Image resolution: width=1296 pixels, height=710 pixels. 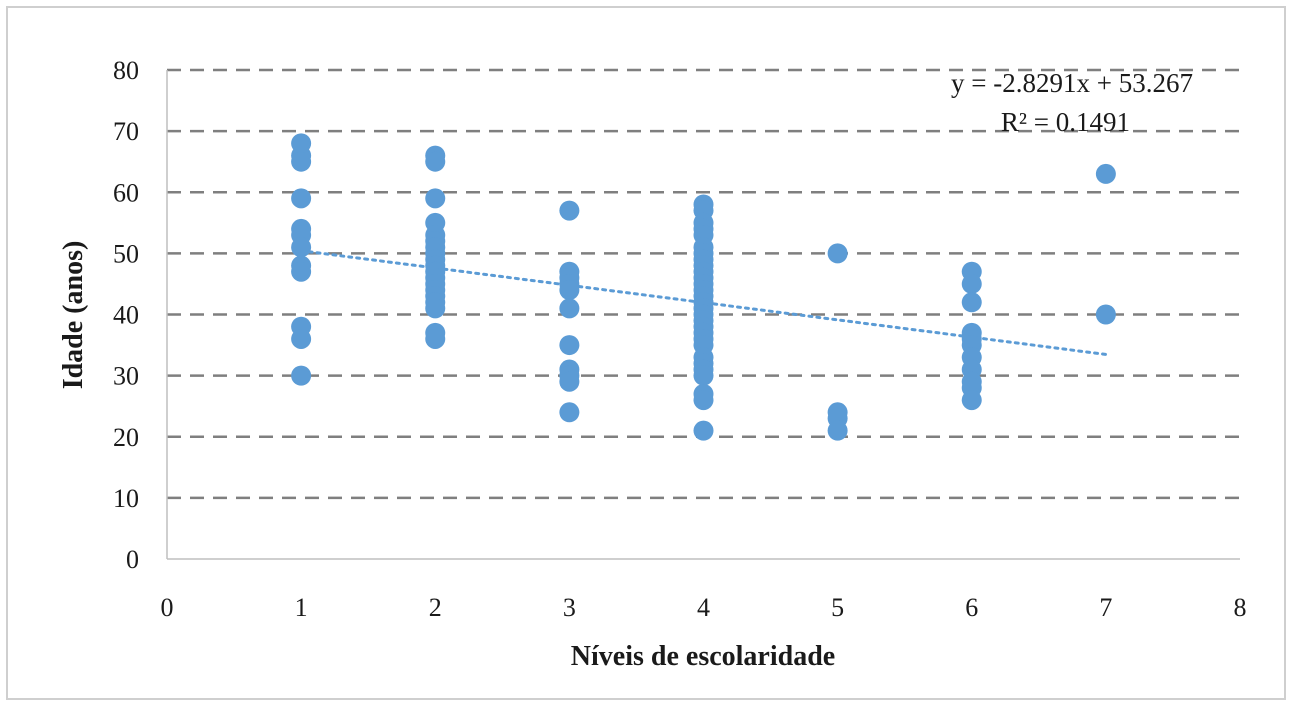 I want to click on y-axis-title: Idade (anos), so click(x=73, y=315).